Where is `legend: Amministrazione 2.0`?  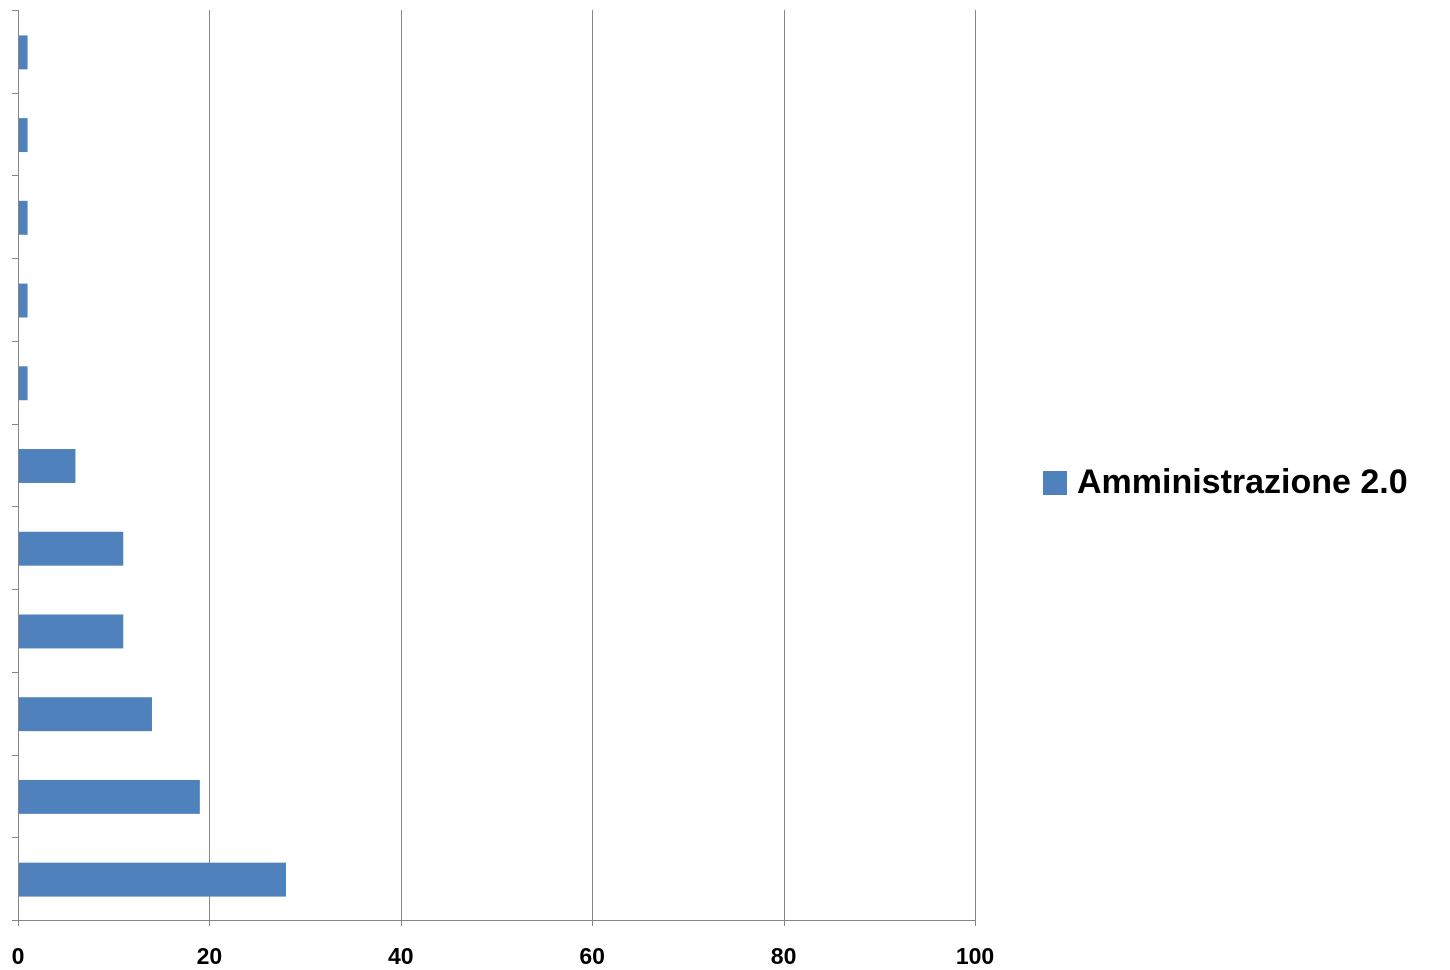
legend: Amministrazione 2.0 is located at coordinates (1225, 482).